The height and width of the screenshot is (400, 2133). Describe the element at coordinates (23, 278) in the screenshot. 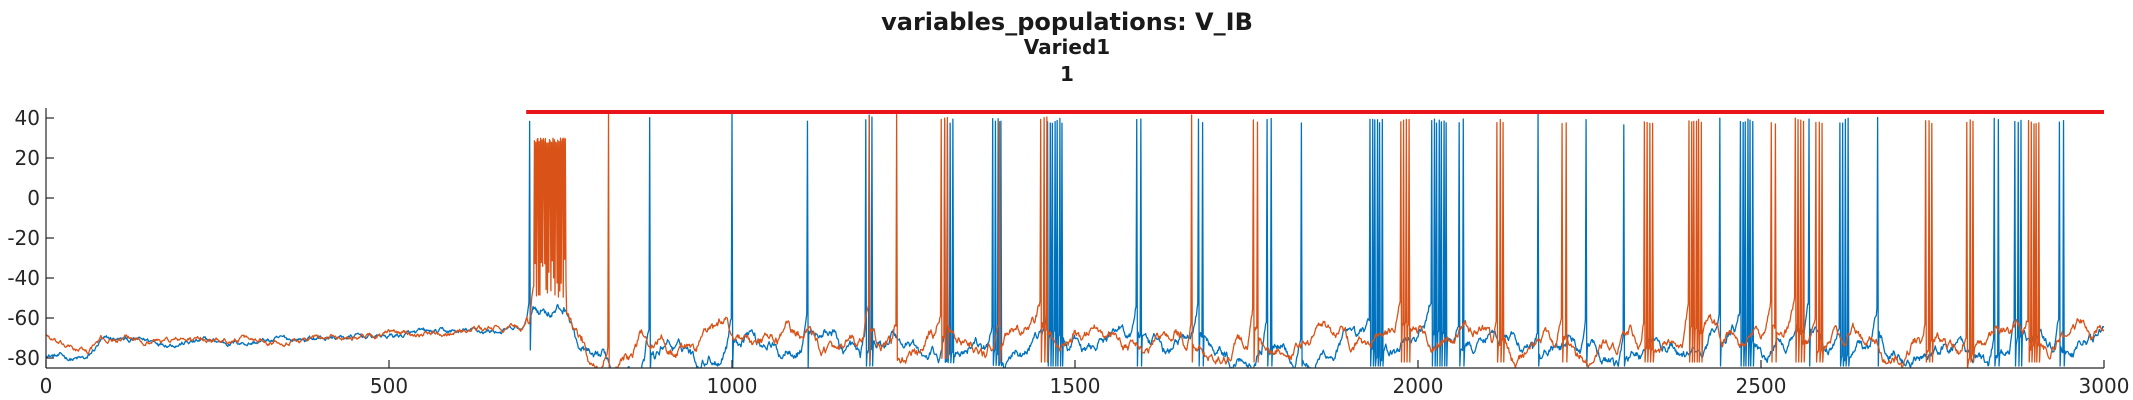

I see `y-tick-label: -40` at that location.